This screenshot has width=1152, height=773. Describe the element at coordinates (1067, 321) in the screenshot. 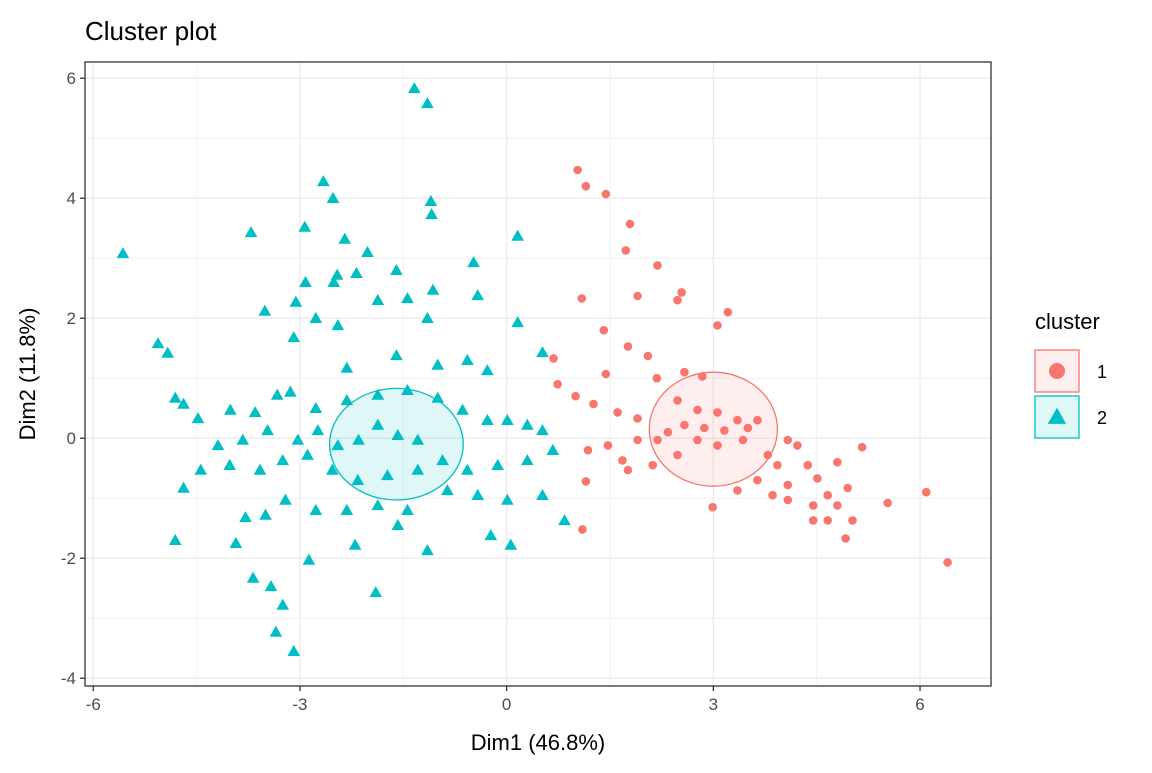

I see `legend-title: cluster` at that location.